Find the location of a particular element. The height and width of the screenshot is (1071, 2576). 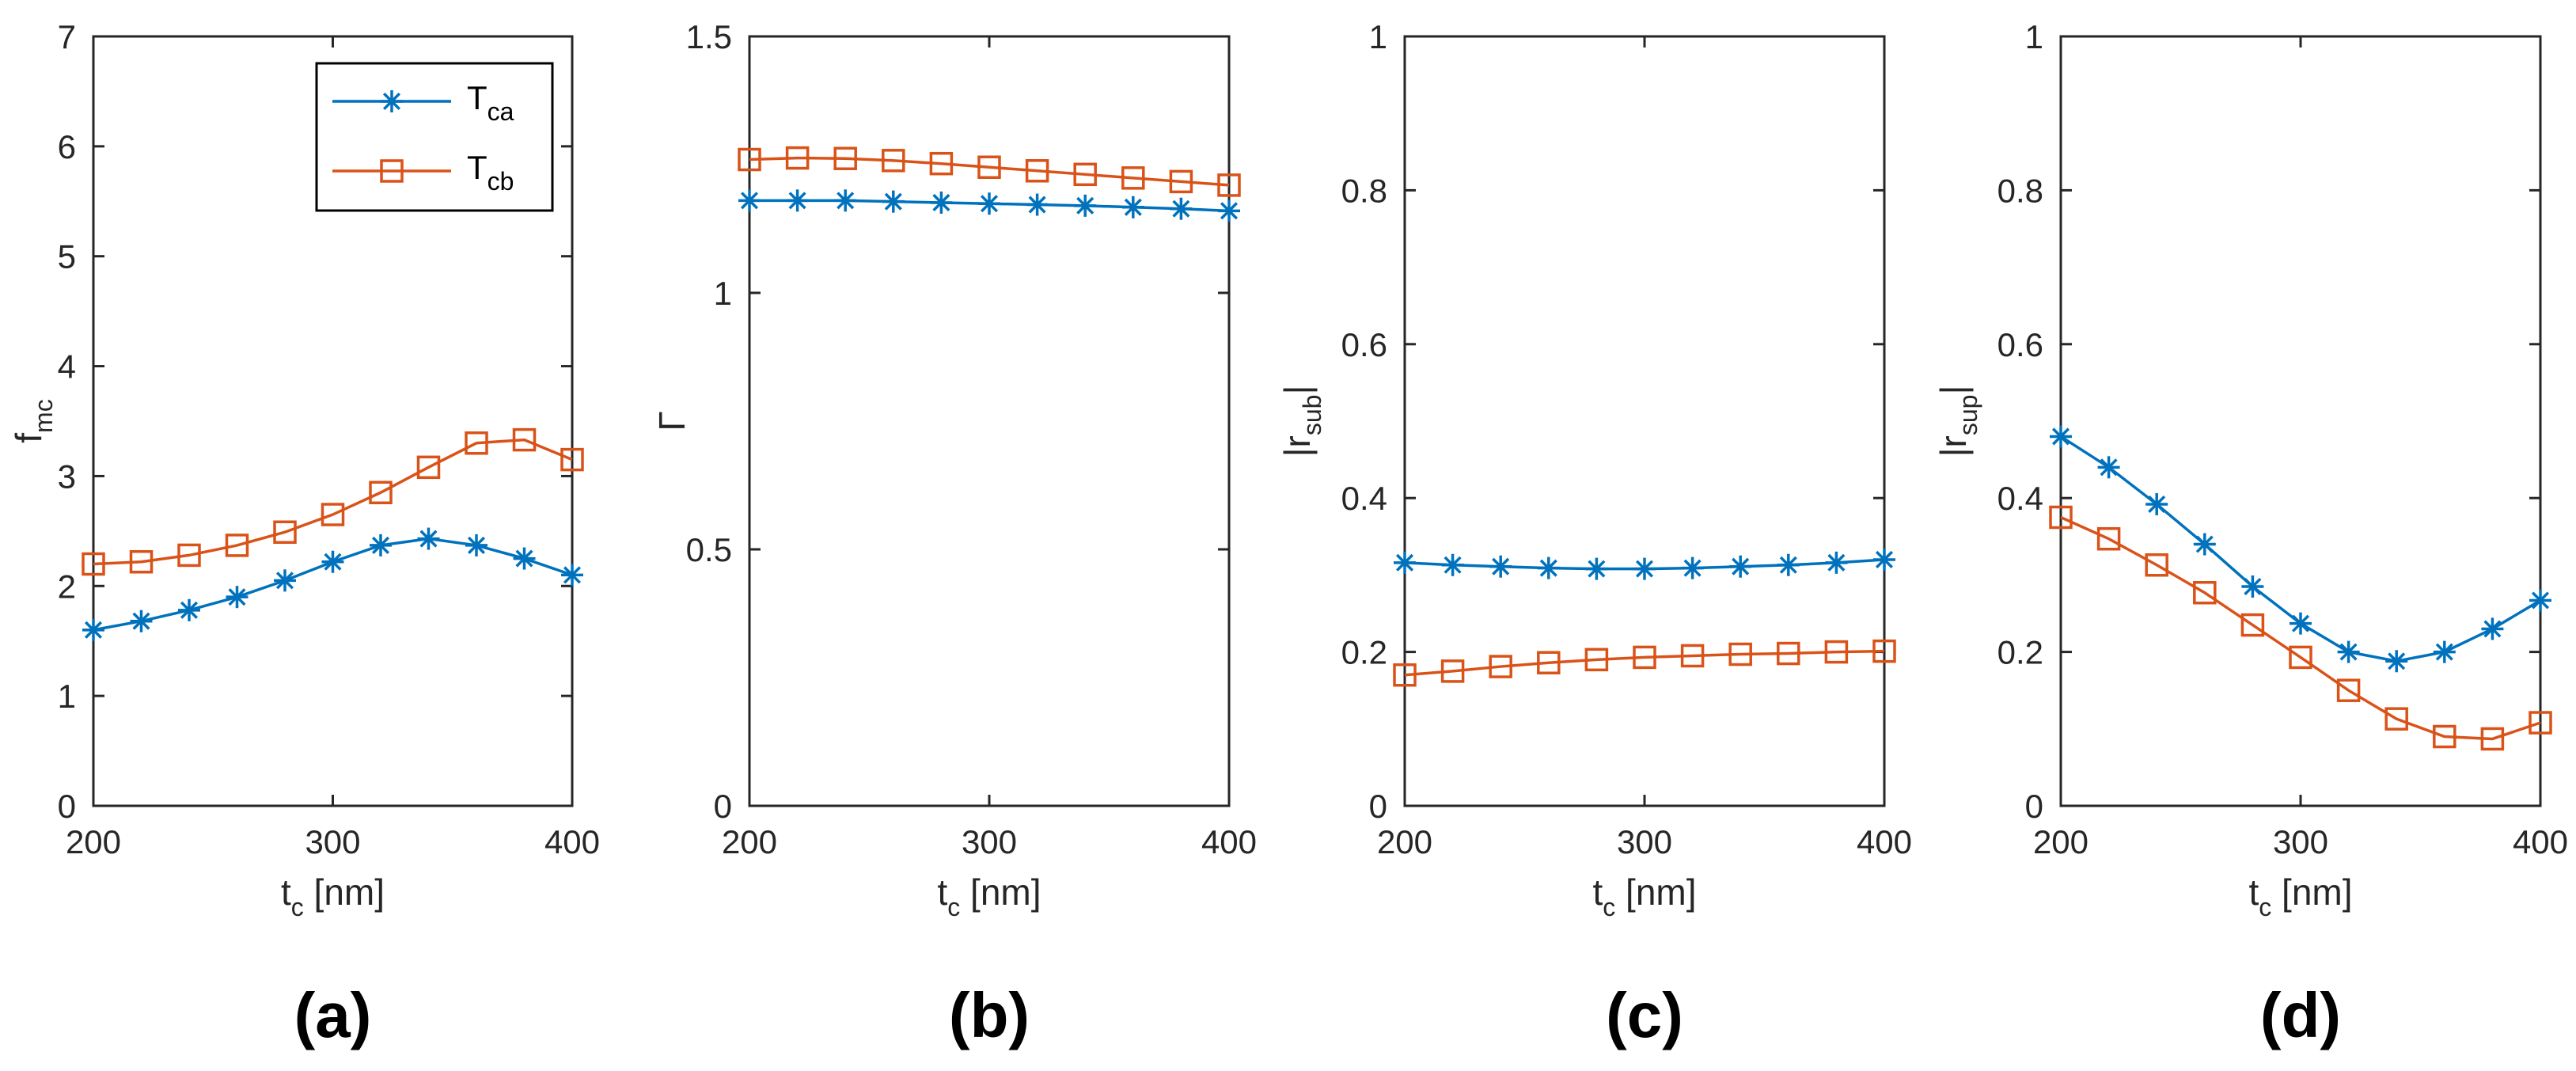

y-axis-label: fmc is located at coordinates (33, 420).